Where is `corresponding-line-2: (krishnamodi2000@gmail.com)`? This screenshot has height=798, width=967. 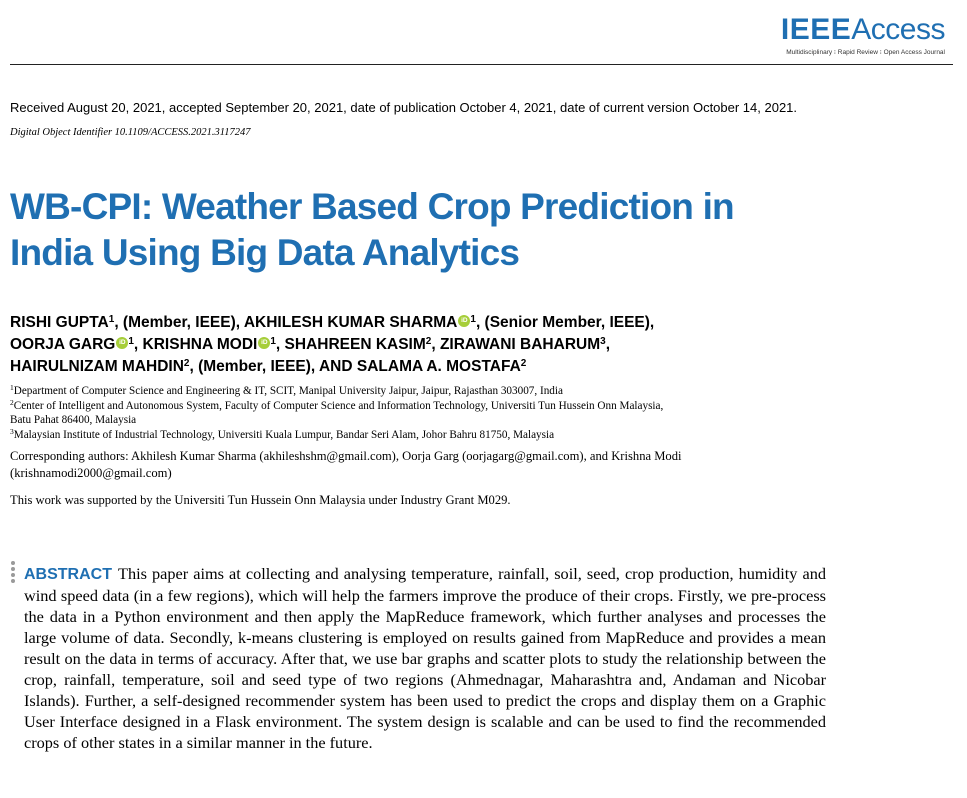 corresponding-line-2: (krishnamodi2000@gmail.com) is located at coordinates (91, 473).